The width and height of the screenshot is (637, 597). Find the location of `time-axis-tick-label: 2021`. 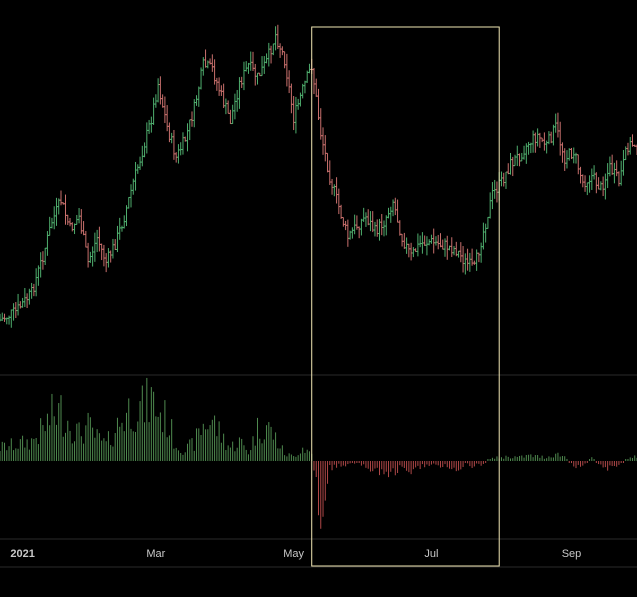

time-axis-tick-label: 2021 is located at coordinates (22, 554).